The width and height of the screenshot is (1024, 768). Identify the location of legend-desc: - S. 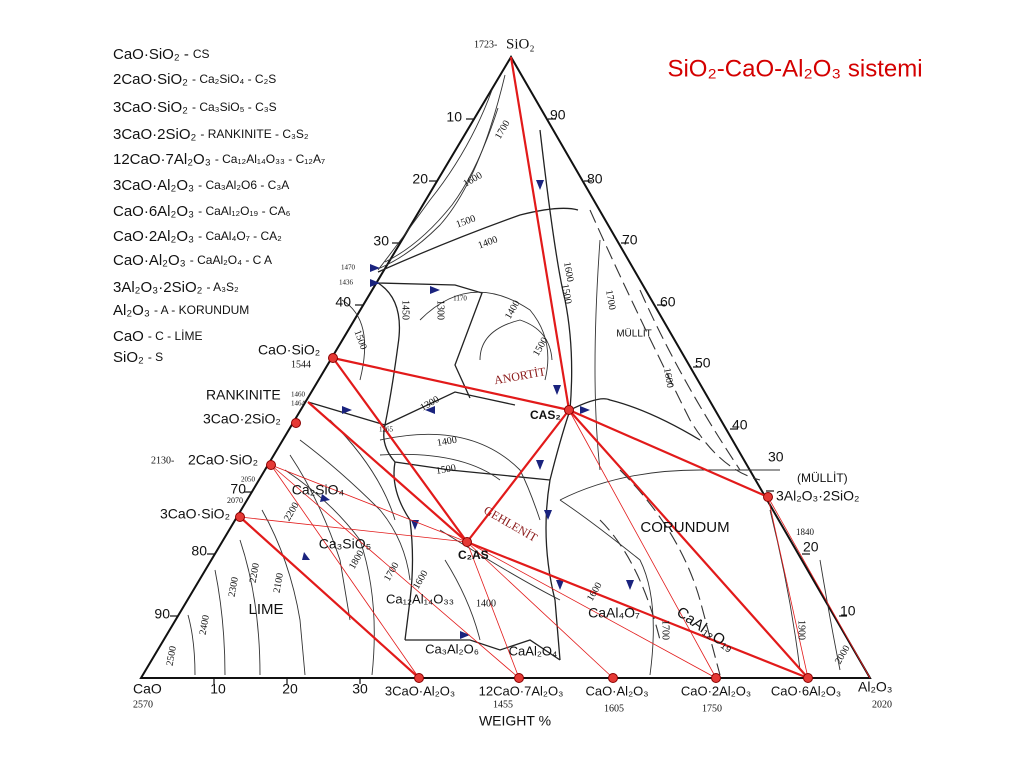
(155, 357).